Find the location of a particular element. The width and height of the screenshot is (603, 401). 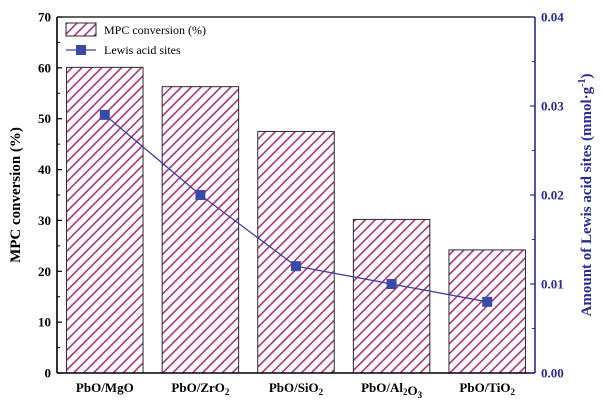

legend-bar-label: MPC conversion (%) is located at coordinates (155, 30).